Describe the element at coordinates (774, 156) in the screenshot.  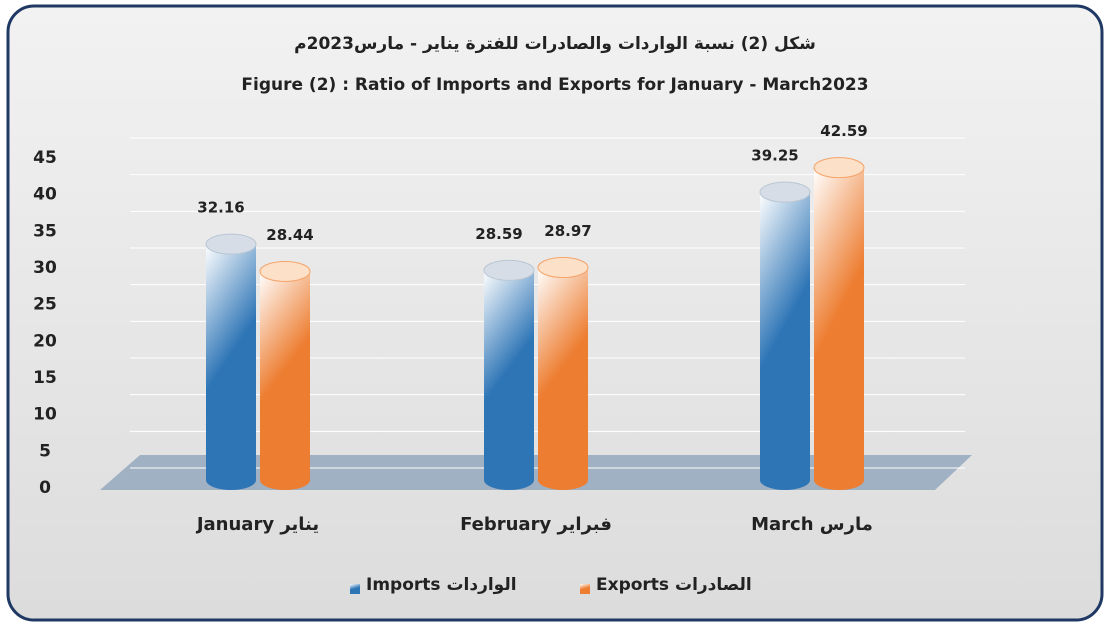
I see `value-label: 39.25` at that location.